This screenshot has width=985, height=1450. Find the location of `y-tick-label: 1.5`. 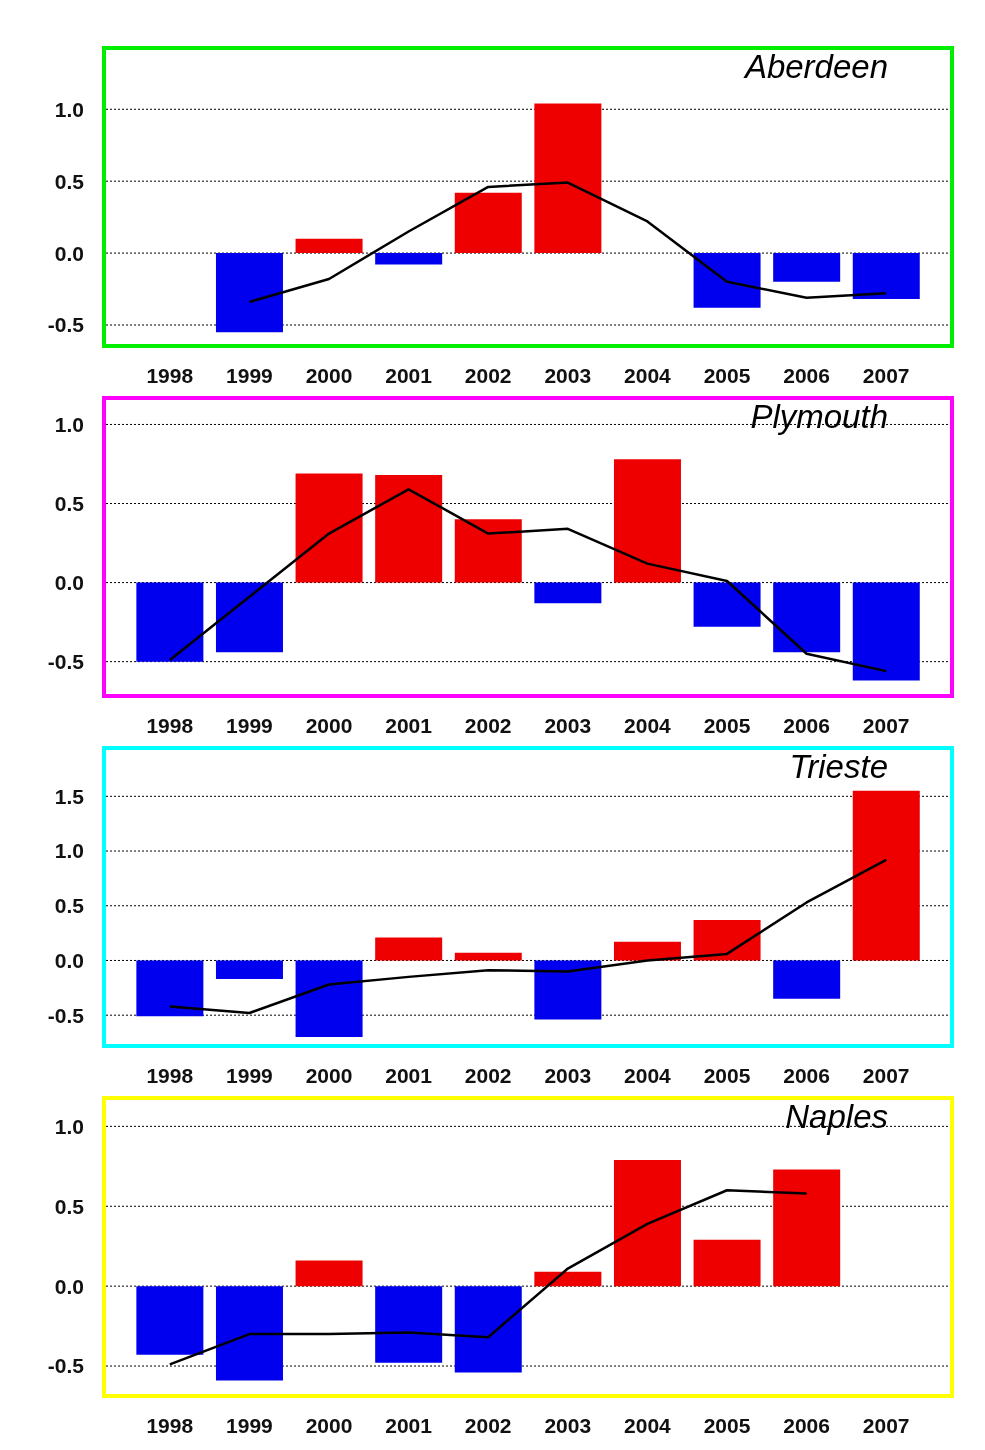

y-tick-label: 1.5 is located at coordinates (69, 796).